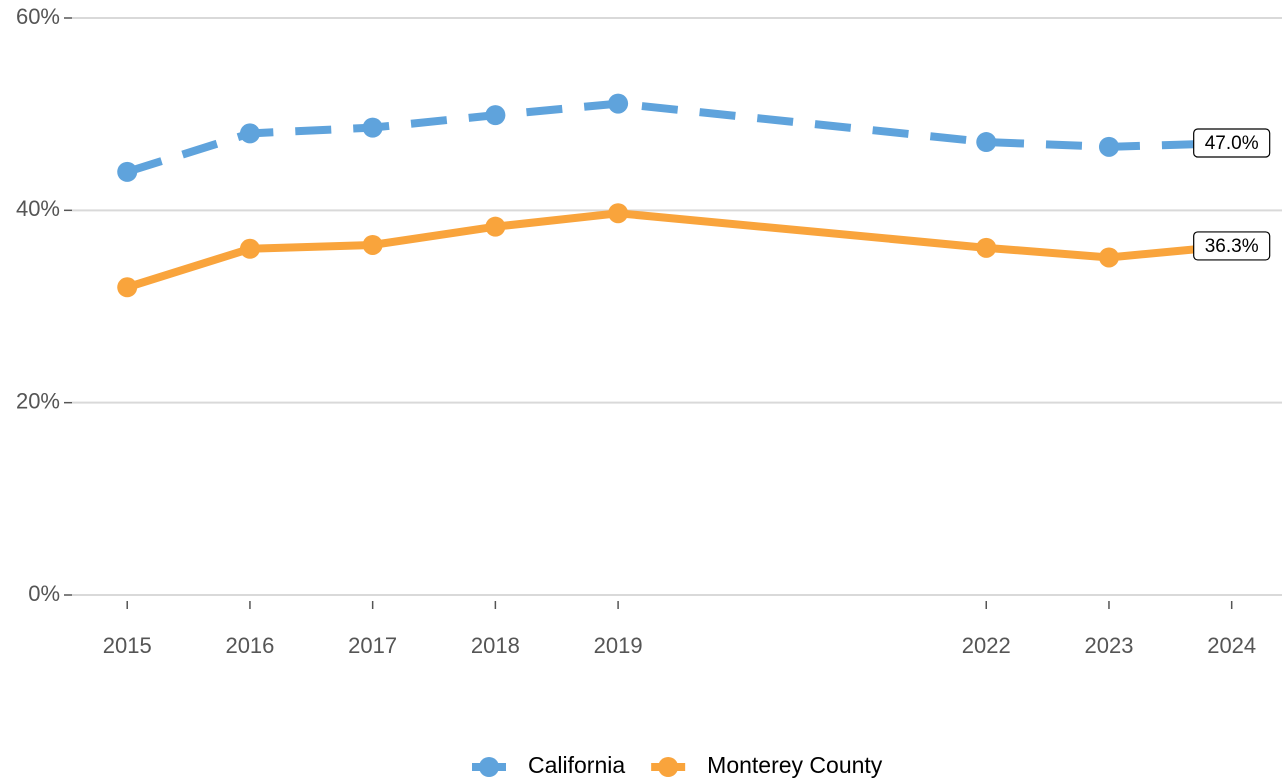 The image size is (1282, 782). I want to click on y-tick-label: 40%, so click(38, 208).